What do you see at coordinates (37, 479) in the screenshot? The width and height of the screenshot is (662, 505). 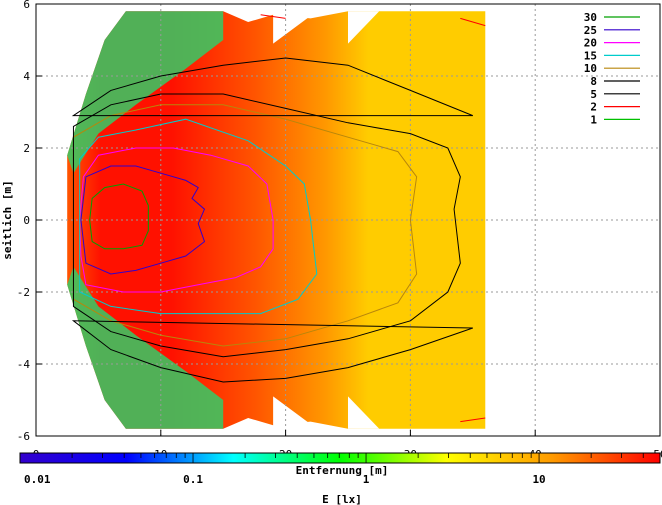 I see `colorbar-tick-label: 0.01` at bounding box center [37, 479].